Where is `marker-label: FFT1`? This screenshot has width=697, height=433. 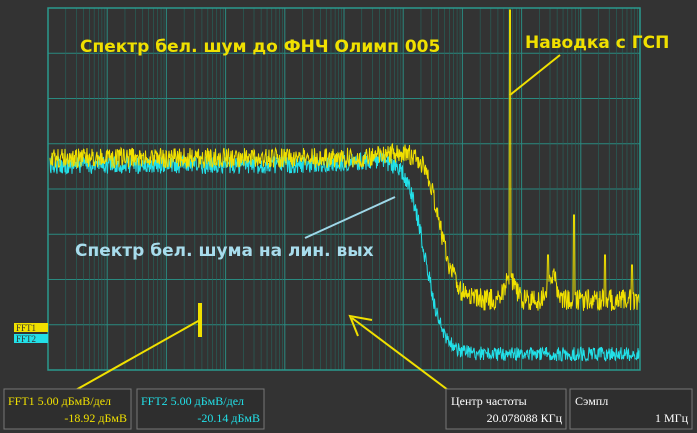
marker-label: FFT1 is located at coordinates (26, 328).